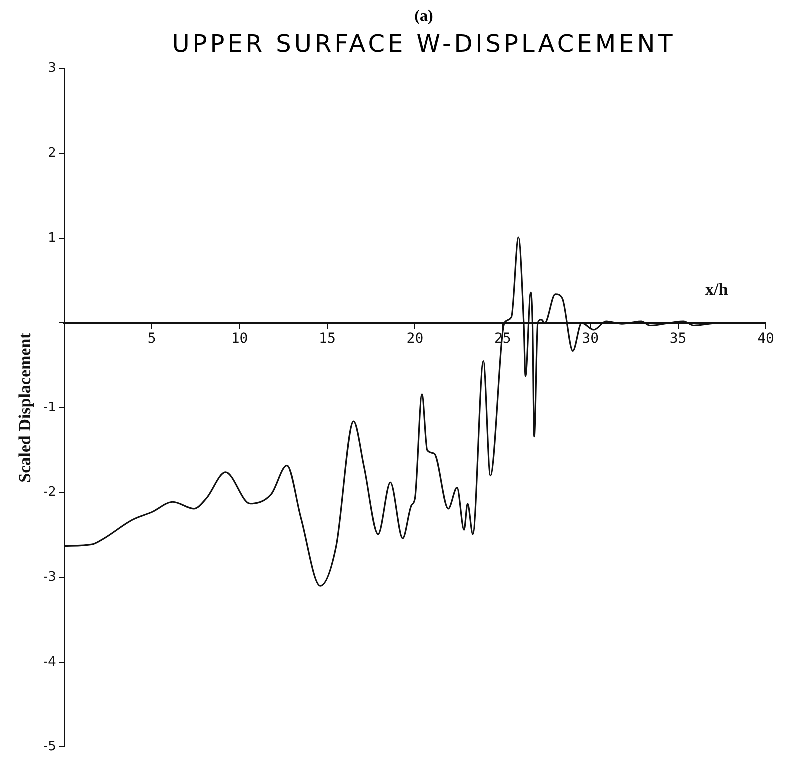 The width and height of the screenshot is (788, 771). Describe the element at coordinates (239, 339) in the screenshot. I see `x-tick-label: 10` at that location.